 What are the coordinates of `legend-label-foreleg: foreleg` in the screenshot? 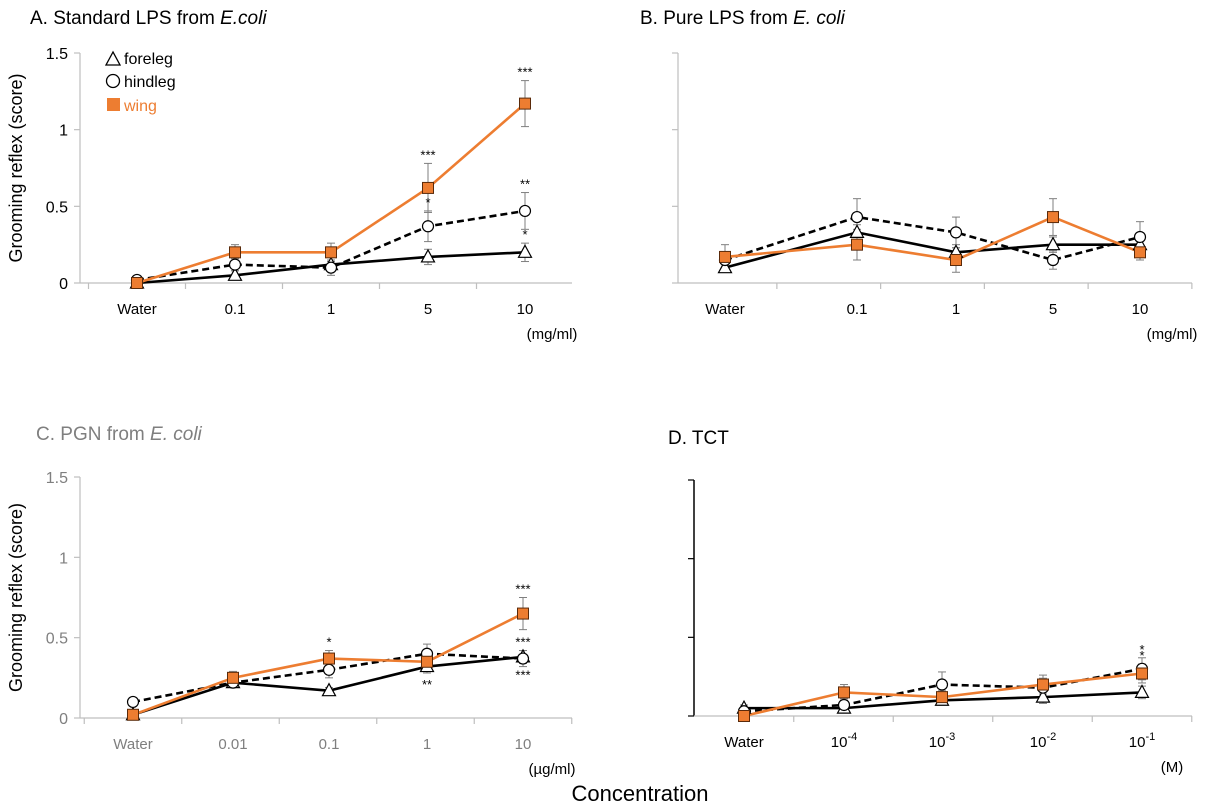 It's located at (148, 59).